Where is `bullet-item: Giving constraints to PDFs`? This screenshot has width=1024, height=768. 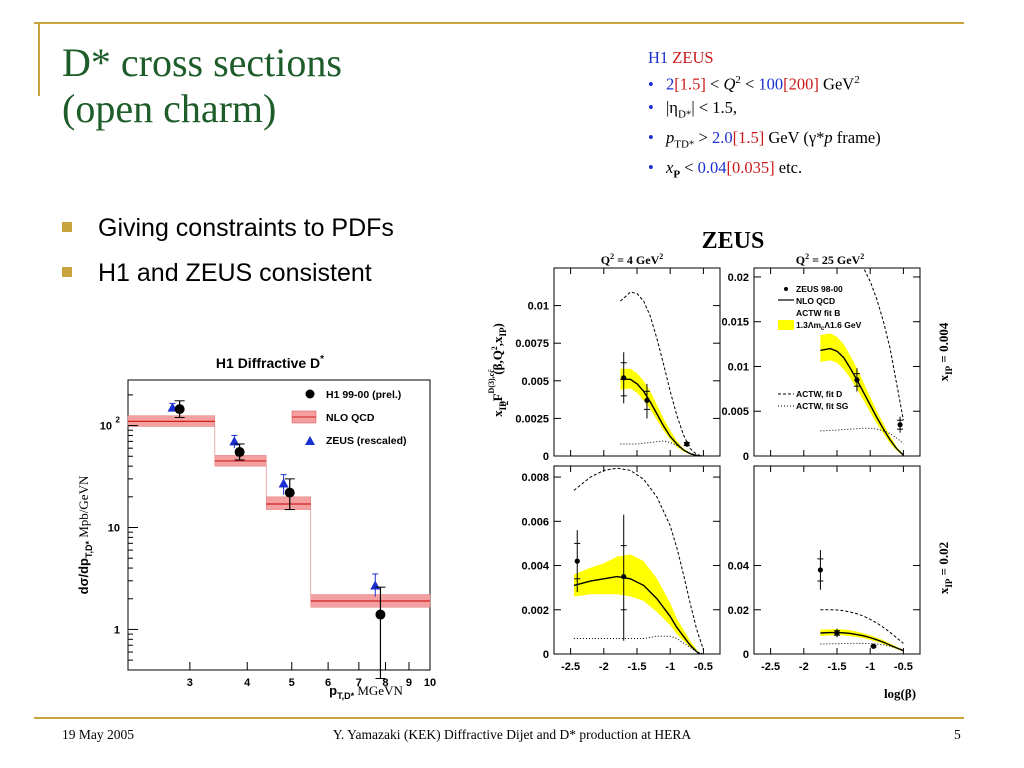
bullet-item: Giving constraints to PDFs is located at coordinates (228, 228).